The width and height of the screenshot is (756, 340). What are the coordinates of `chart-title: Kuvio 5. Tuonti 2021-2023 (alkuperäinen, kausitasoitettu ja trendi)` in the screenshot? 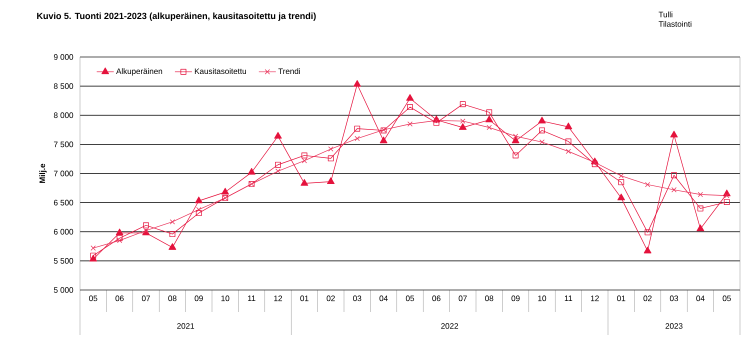 It's located at (176, 16).